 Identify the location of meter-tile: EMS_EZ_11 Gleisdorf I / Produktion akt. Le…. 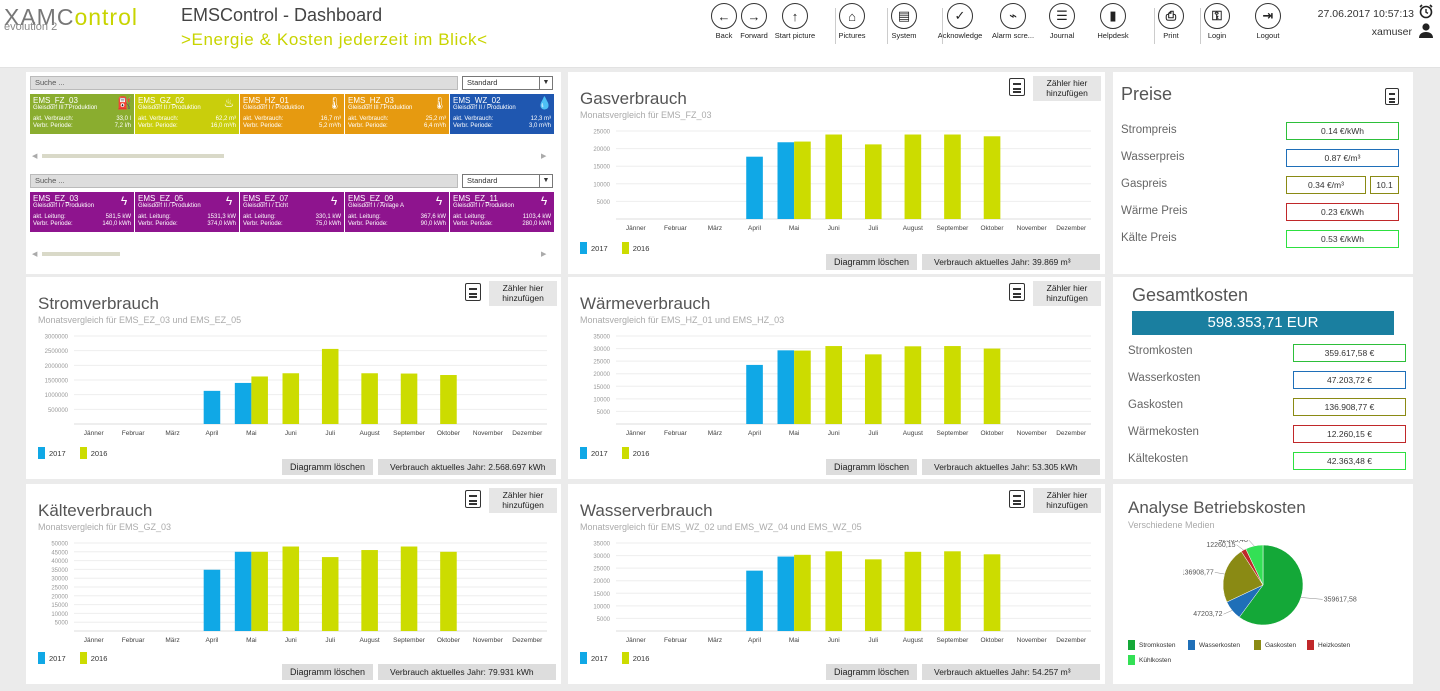
(502, 212).